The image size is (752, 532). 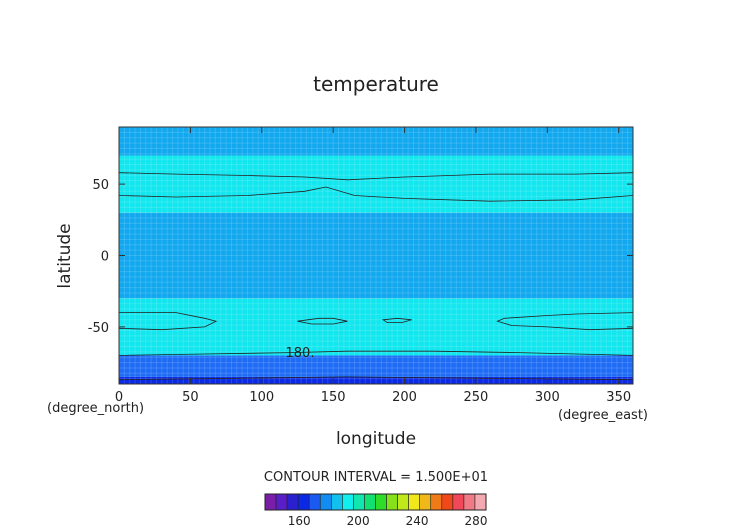 I want to click on y-axis-label: latitude, so click(x=65, y=255).